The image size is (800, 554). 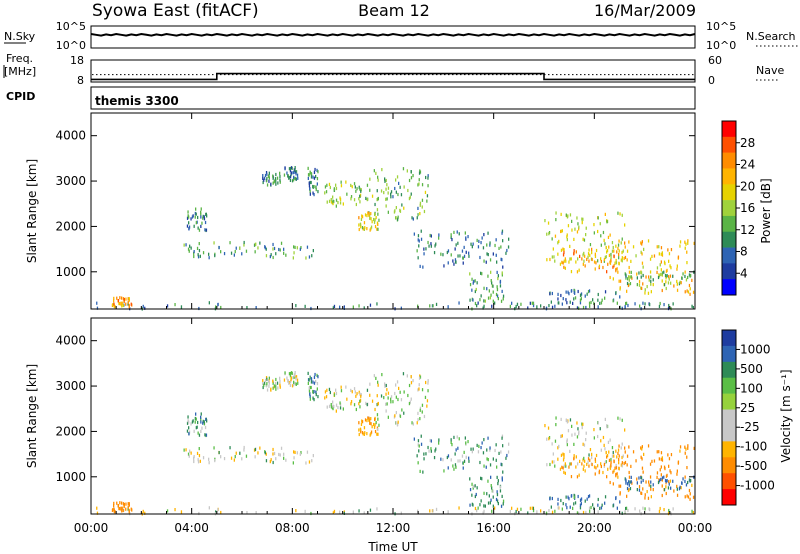 What do you see at coordinates (721, 26) in the screenshot?
I see `noise-right-tick-top: 10^5` at bounding box center [721, 26].